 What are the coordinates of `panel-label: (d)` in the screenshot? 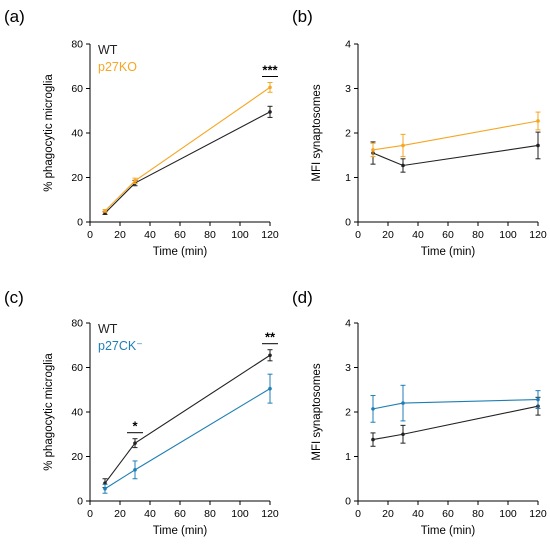 It's located at (302, 297).